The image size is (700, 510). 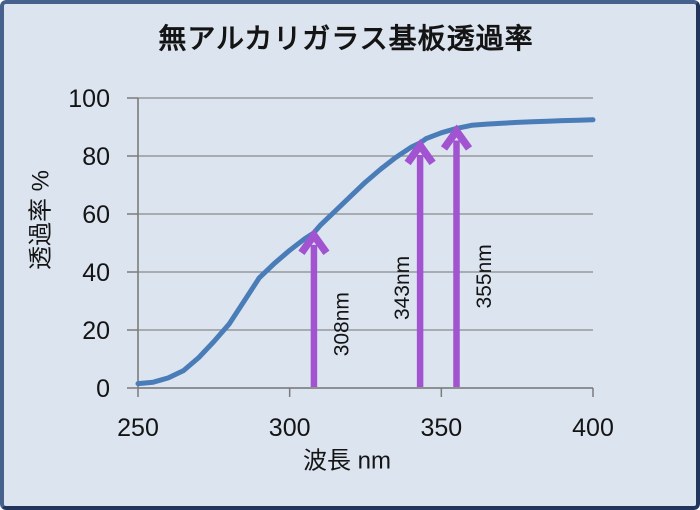 I want to click on annotation-label: 343nm, so click(x=402, y=288).